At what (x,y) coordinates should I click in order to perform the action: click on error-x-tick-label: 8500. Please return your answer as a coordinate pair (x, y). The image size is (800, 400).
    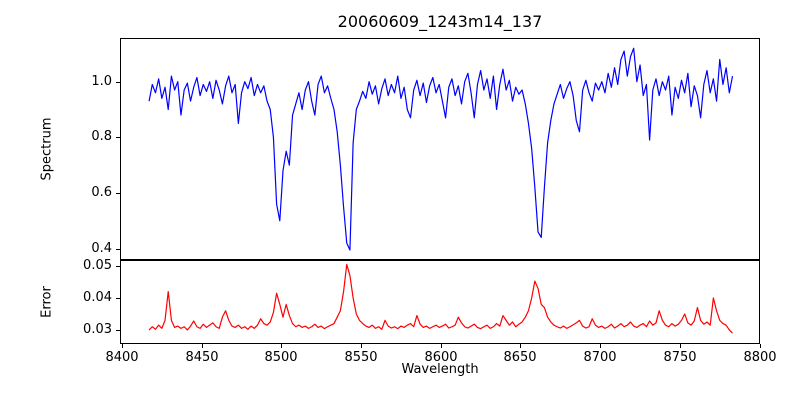
    Looking at the image, I should click on (281, 357).